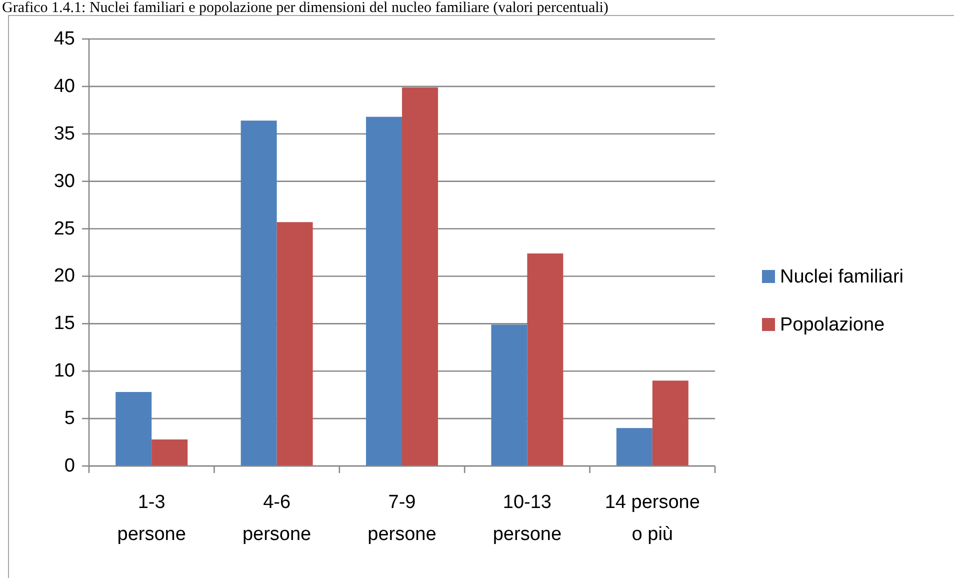 This screenshot has width=954, height=578. Describe the element at coordinates (69, 466) in the screenshot. I see `y-tick-label: 0` at that location.